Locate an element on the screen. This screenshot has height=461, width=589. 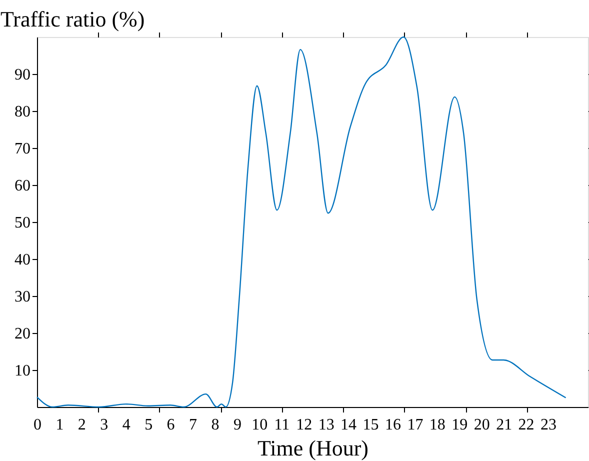
x-tick-label: 19 is located at coordinates (460, 425).